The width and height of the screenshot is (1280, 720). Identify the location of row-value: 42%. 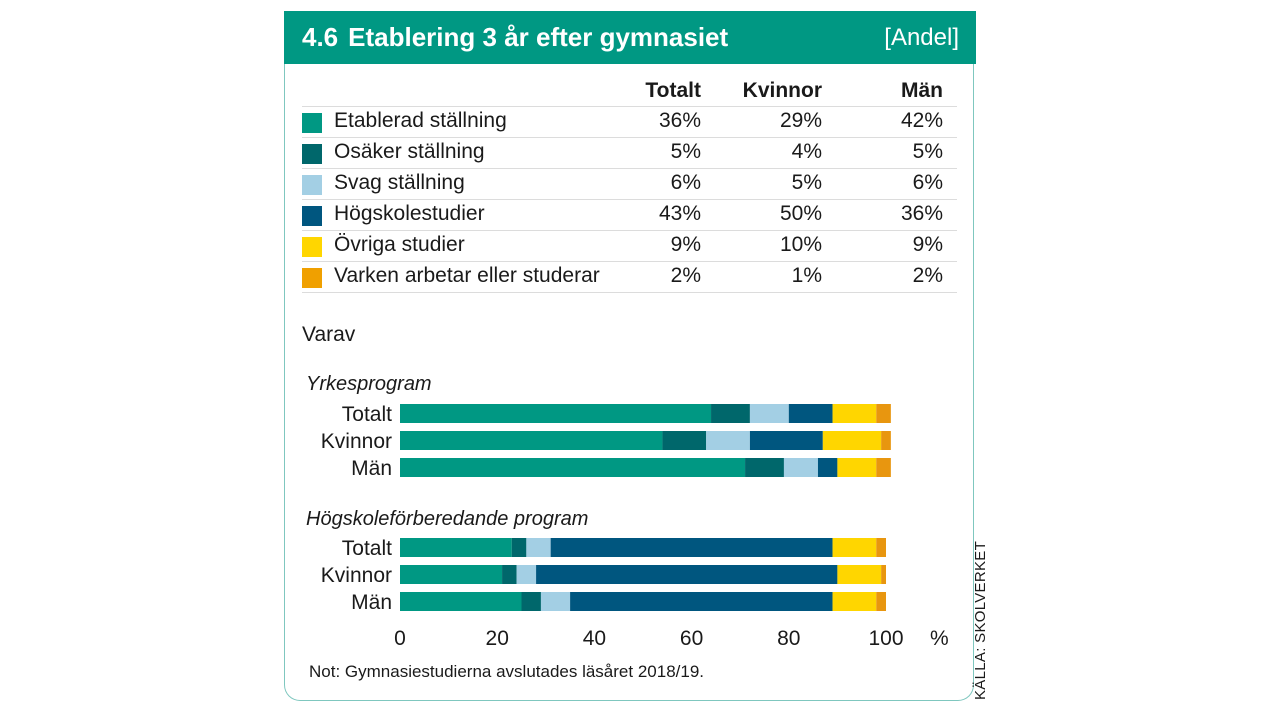
(921, 120).